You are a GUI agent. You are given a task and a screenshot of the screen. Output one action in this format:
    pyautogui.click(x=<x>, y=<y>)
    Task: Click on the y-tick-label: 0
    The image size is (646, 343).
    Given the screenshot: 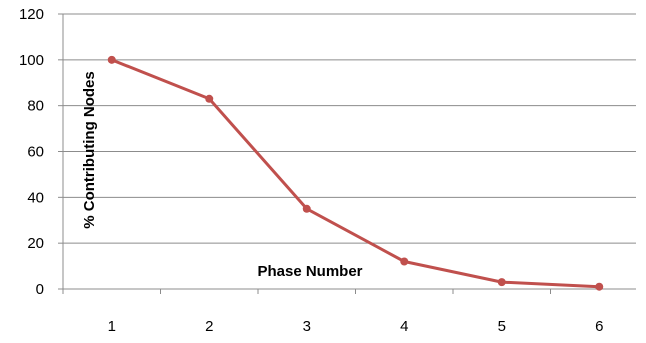 What is the action you would take?
    pyautogui.click(x=40, y=289)
    